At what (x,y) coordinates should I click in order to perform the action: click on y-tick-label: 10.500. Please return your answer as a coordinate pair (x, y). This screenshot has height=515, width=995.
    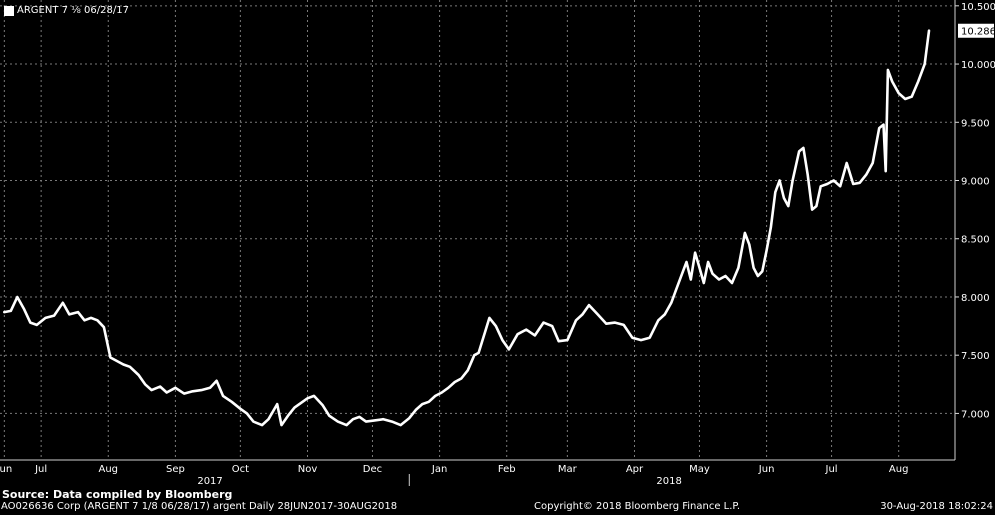
    Looking at the image, I should click on (978, 7).